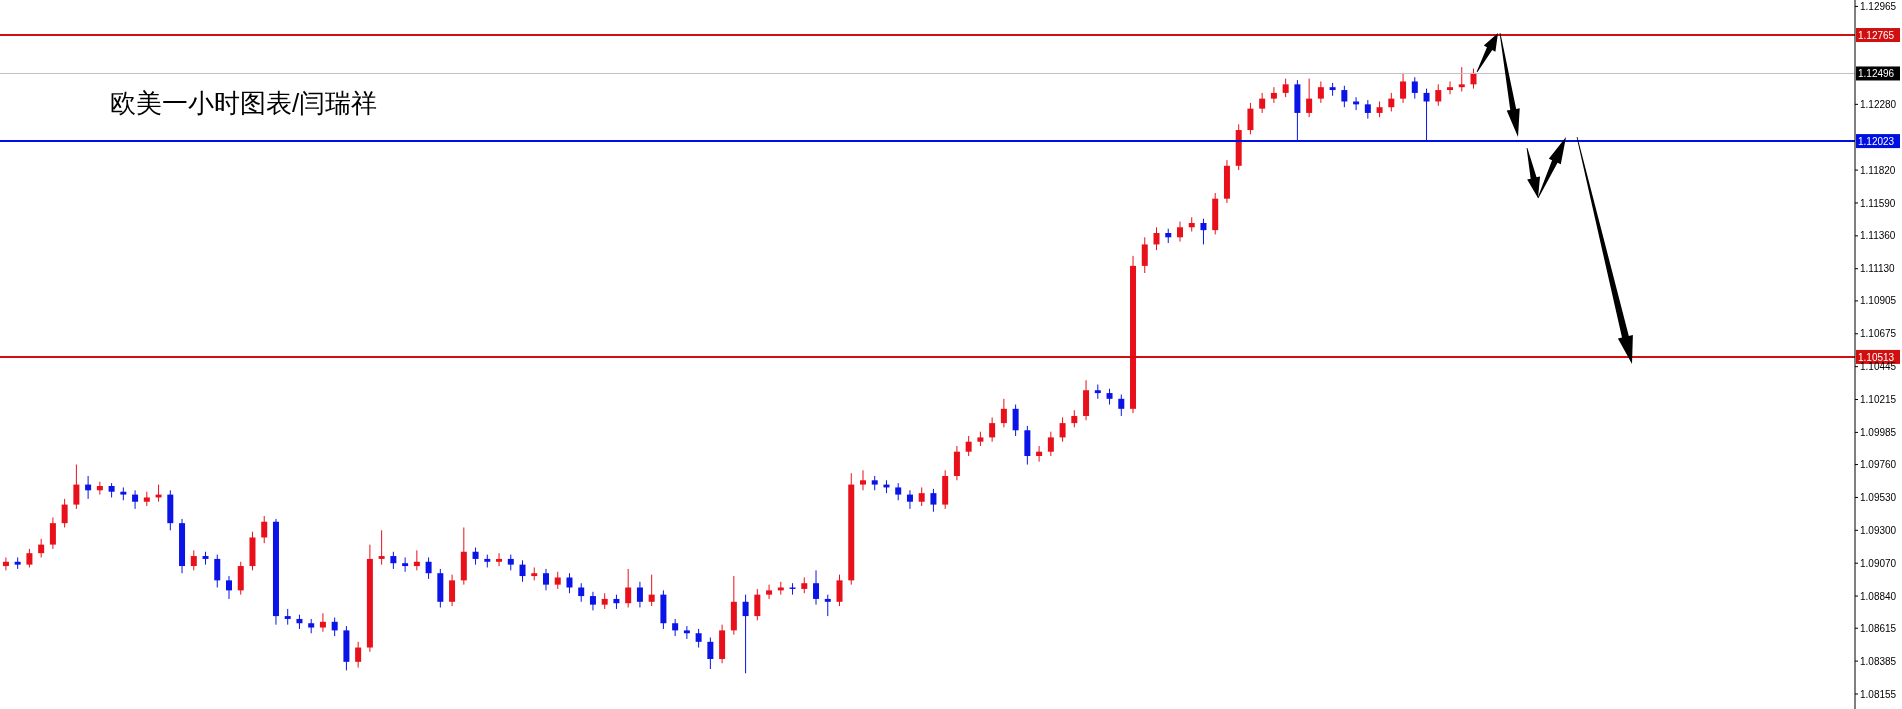 Image resolution: width=1902 pixels, height=709 pixels. I want to click on y-tick-label: 1.08840, so click(1878, 596).